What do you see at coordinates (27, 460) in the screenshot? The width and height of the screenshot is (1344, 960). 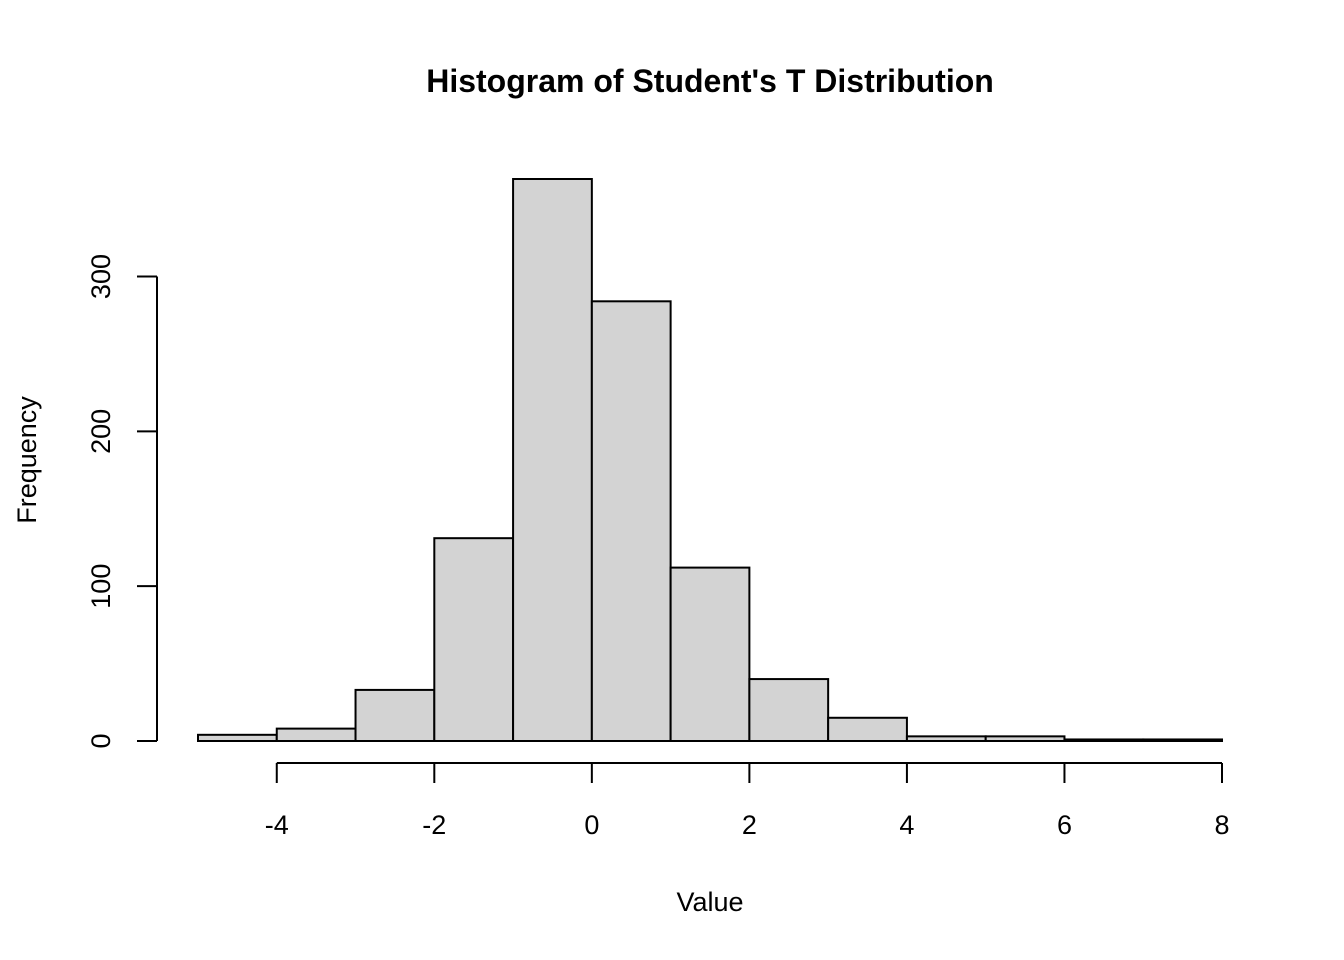 I see `y-axis-label: Frequency` at bounding box center [27, 460].